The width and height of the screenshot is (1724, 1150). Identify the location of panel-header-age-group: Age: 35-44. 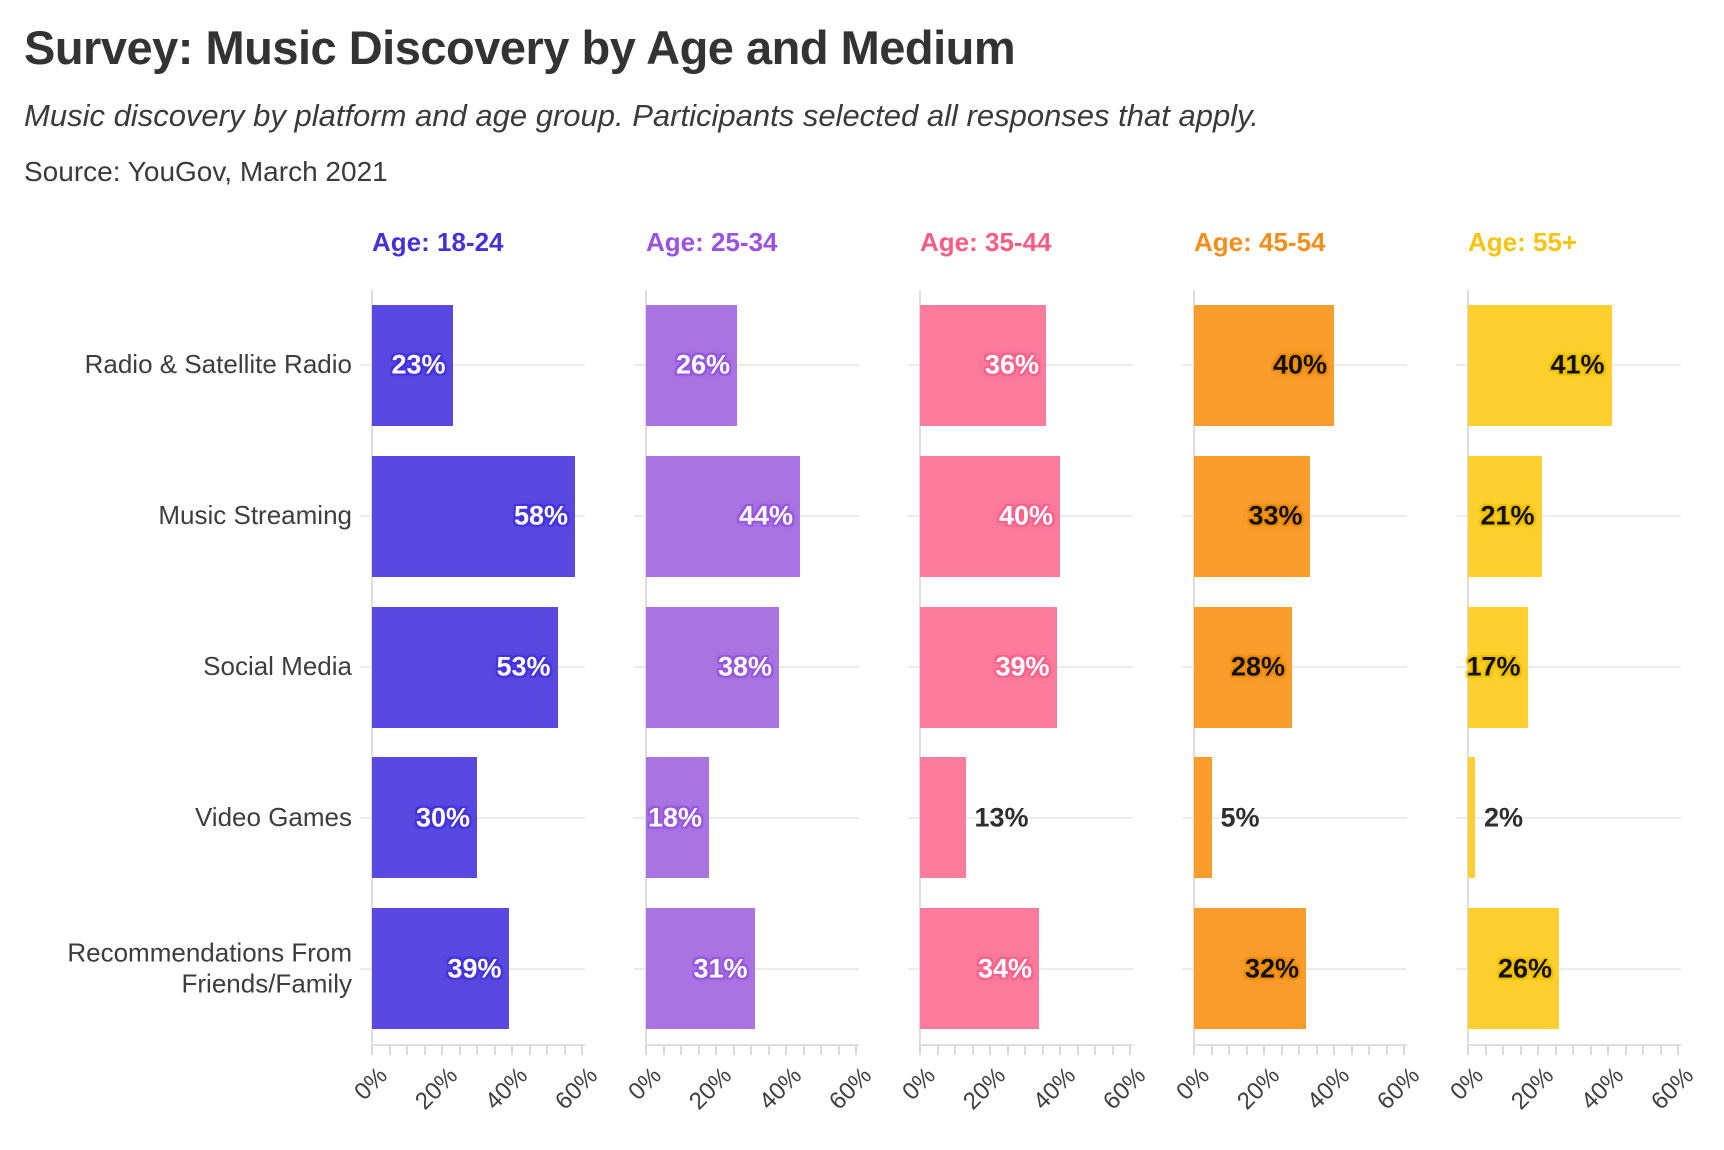
(986, 242).